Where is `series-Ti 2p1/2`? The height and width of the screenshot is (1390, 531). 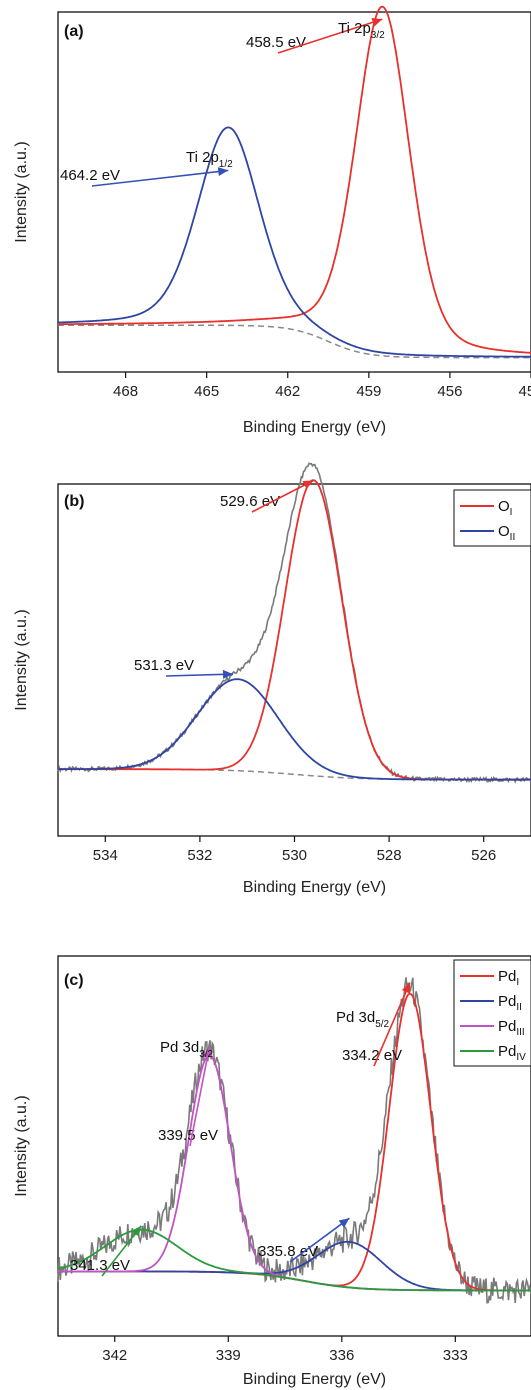 series-Ti 2p1/2 is located at coordinates (294, 242).